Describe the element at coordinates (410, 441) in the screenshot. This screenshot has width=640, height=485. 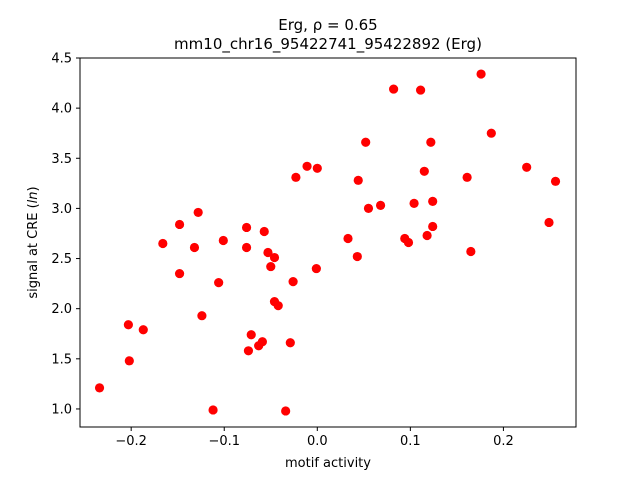
I see `x-tick-label: 0.1` at that location.